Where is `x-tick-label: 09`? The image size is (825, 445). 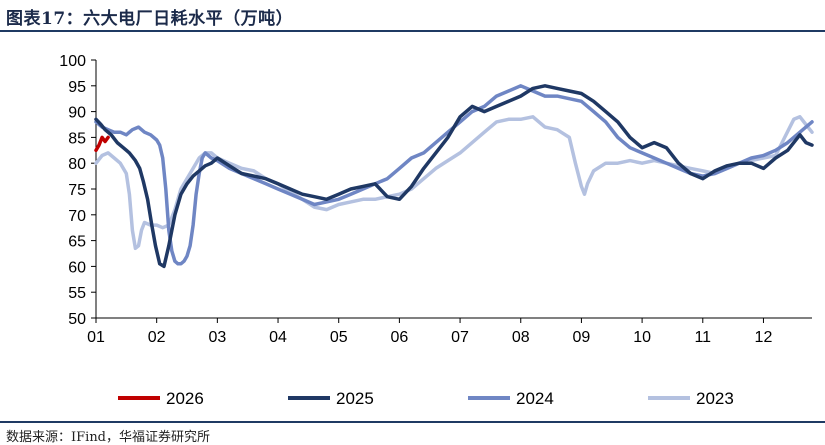 x-tick-label: 09 is located at coordinates (582, 337).